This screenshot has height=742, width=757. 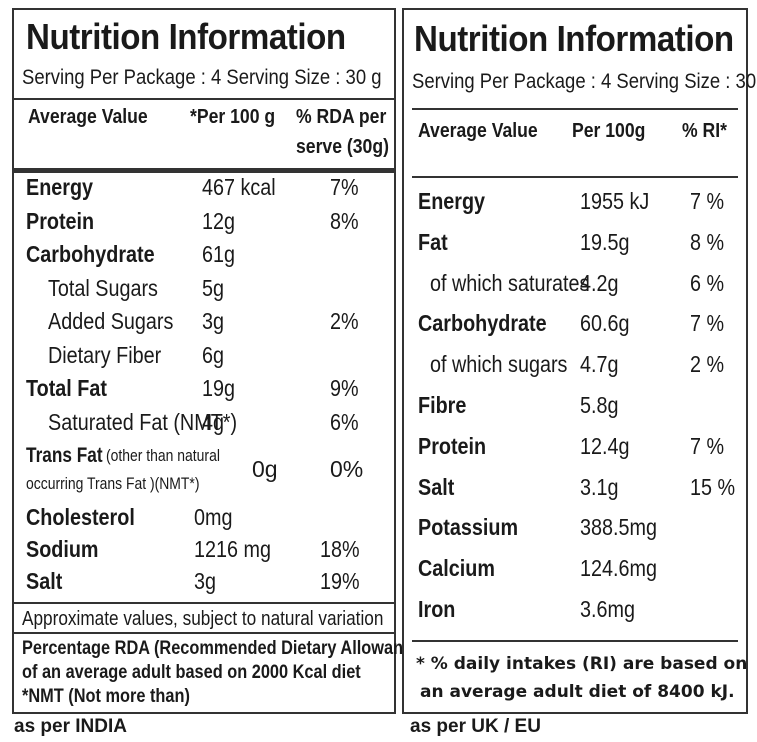 I want to click on nutrient-per-100g: 467 kcal, so click(x=239, y=187).